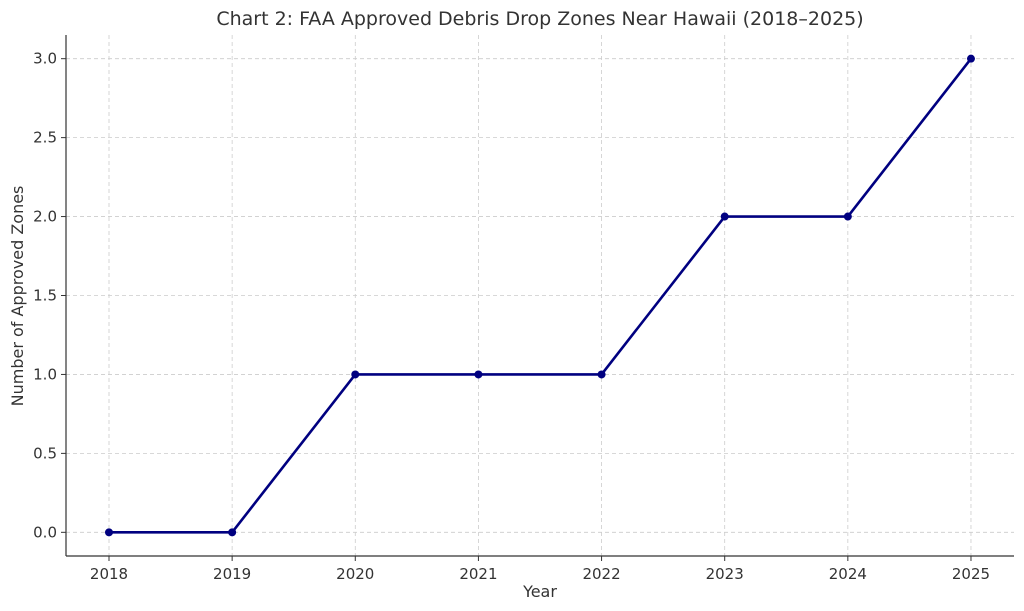 This screenshot has height=611, width=1024. I want to click on y-tick-label: 2.0, so click(45, 217).